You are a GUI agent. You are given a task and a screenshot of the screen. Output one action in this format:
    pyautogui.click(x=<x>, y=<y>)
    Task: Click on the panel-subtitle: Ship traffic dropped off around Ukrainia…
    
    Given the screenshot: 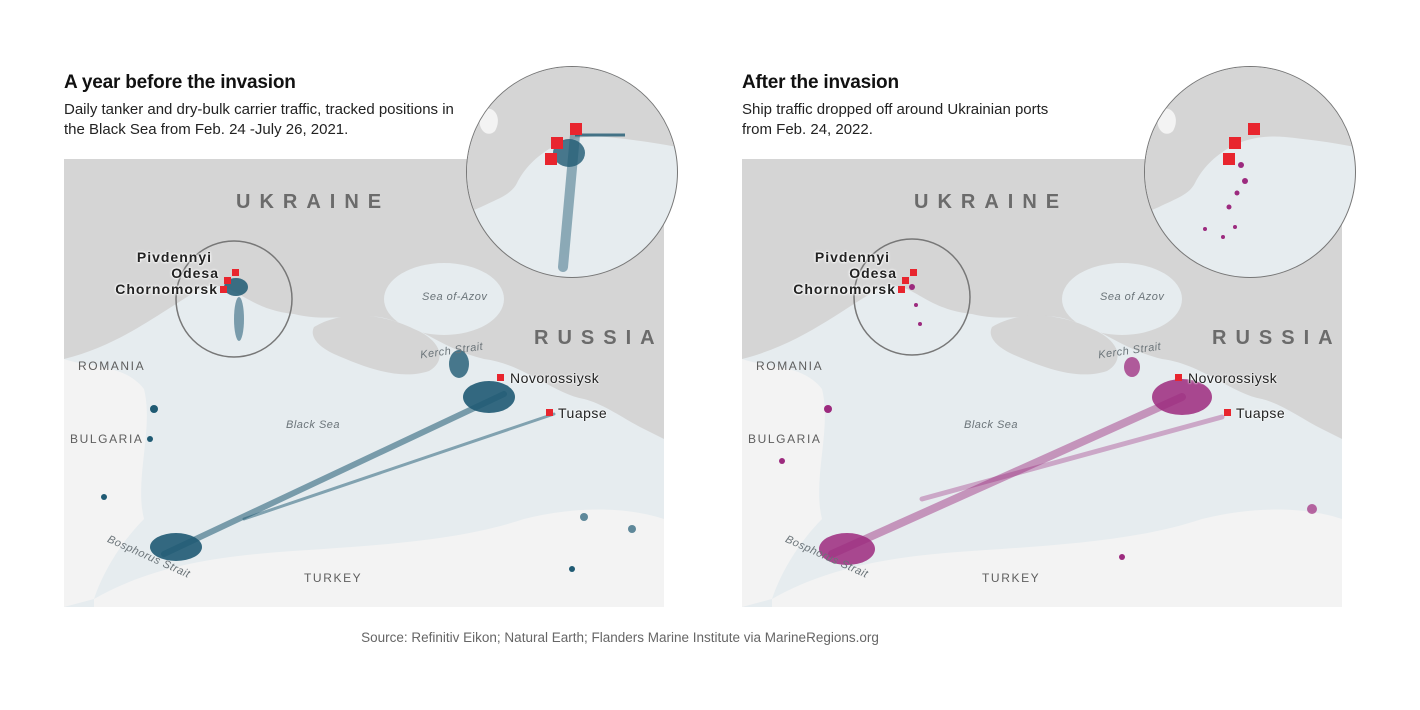 What is the action you would take?
    pyautogui.click(x=895, y=119)
    